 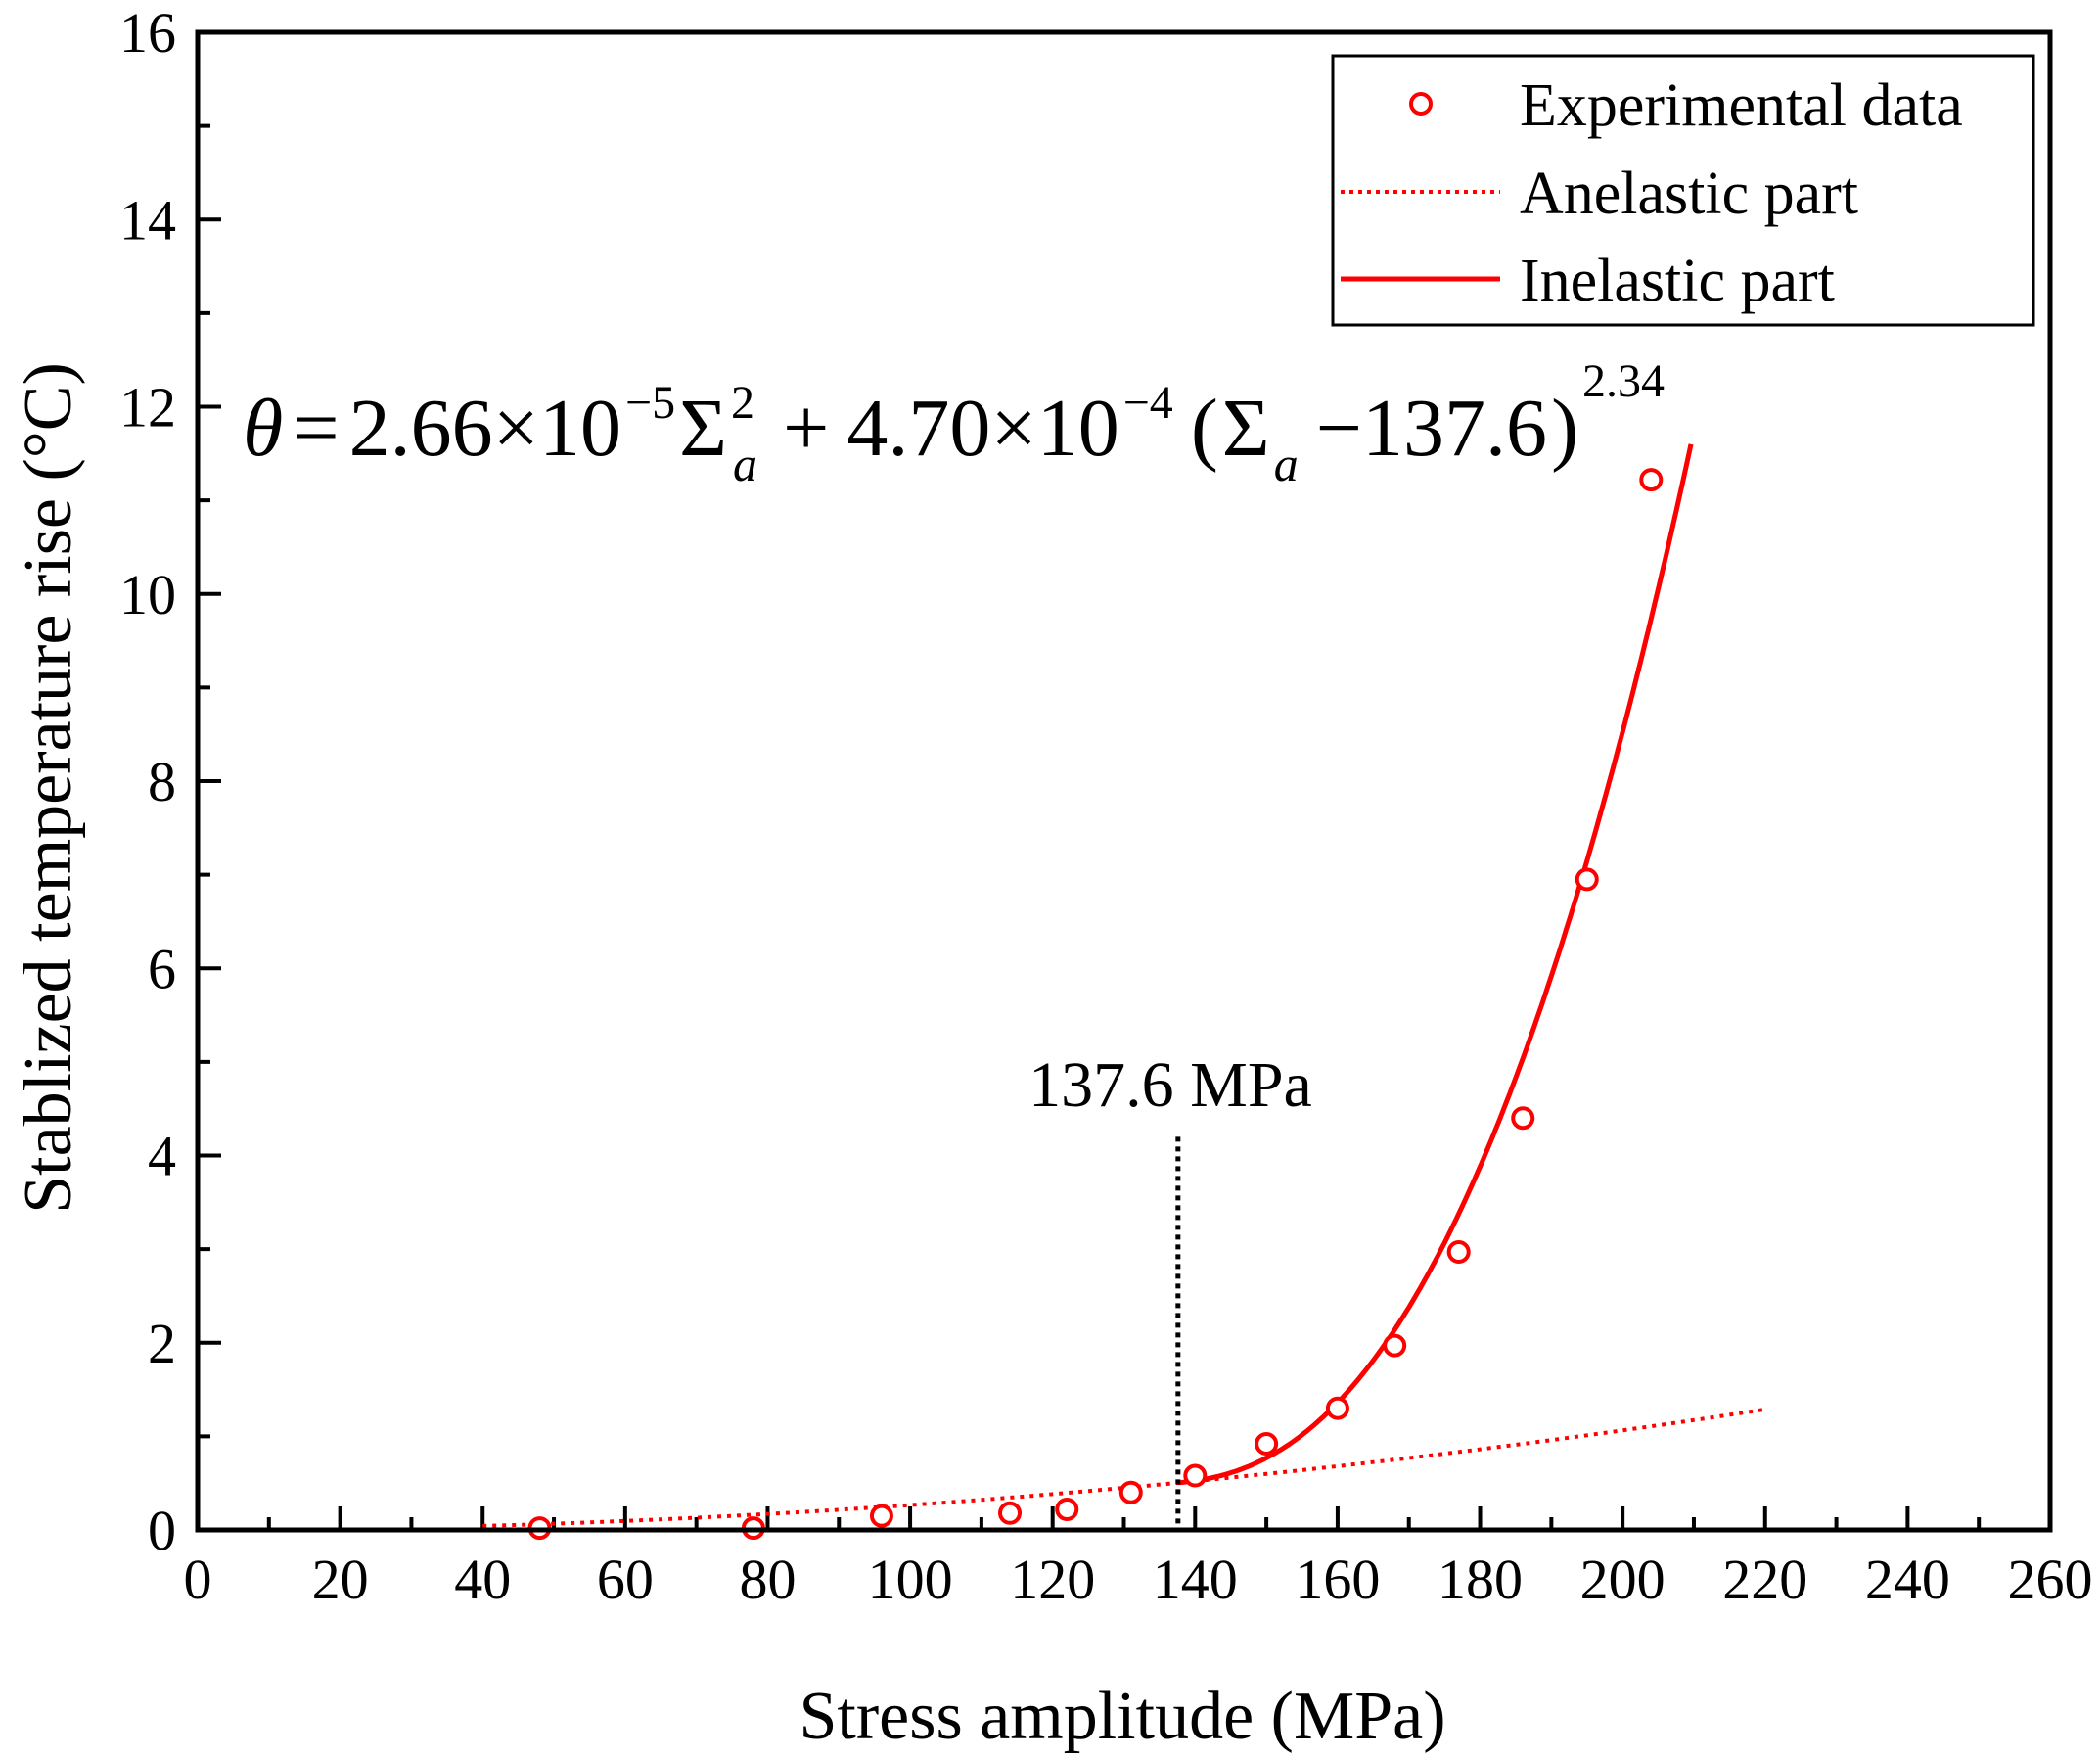 What do you see at coordinates (1741, 105) in the screenshot?
I see `legend-label-experimental: Experimental data` at bounding box center [1741, 105].